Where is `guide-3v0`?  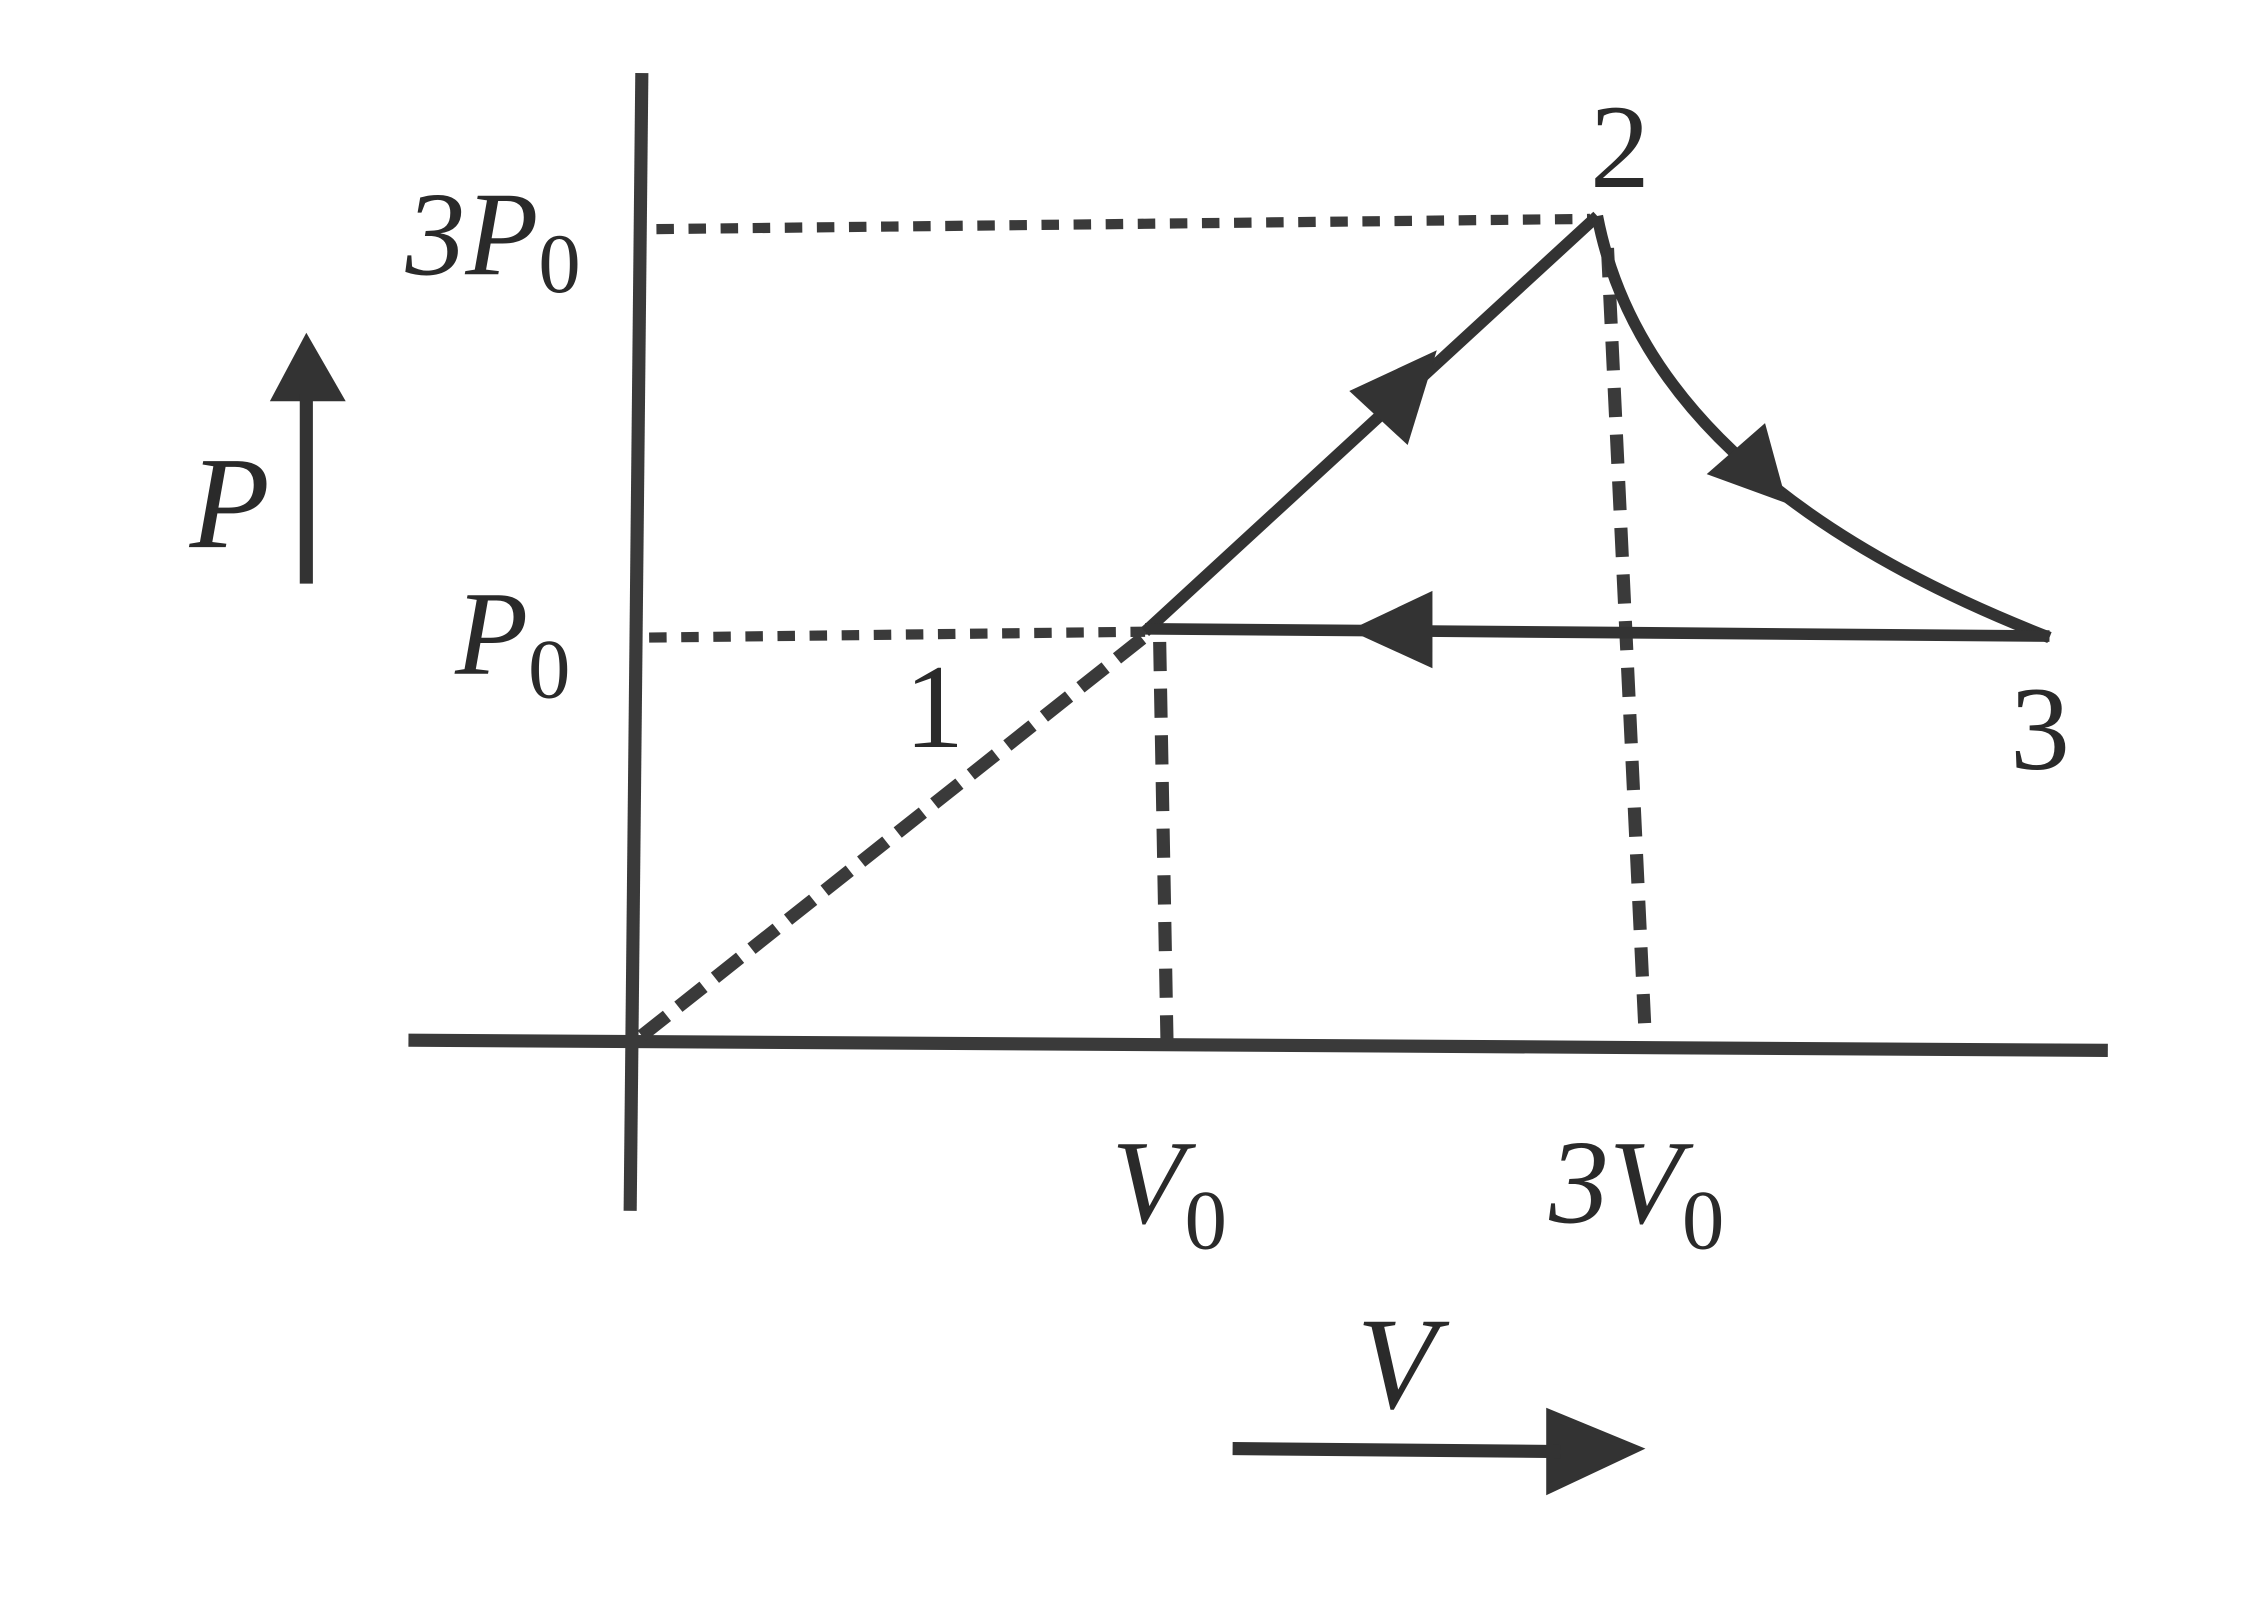 guide-3v0 is located at coordinates (1626, 644).